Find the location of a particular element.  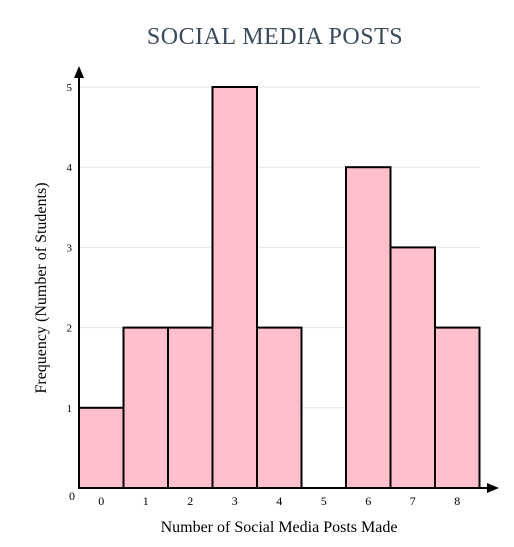

y-tick-label: 3 is located at coordinates (70, 248).